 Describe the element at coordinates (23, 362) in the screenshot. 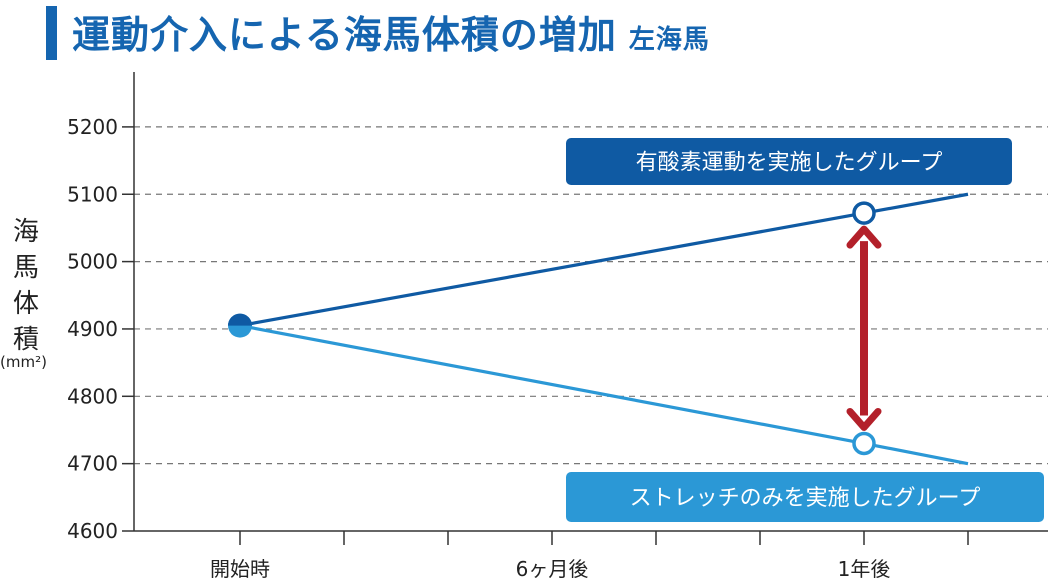

I see `y-axis-unit: (mm²)` at that location.